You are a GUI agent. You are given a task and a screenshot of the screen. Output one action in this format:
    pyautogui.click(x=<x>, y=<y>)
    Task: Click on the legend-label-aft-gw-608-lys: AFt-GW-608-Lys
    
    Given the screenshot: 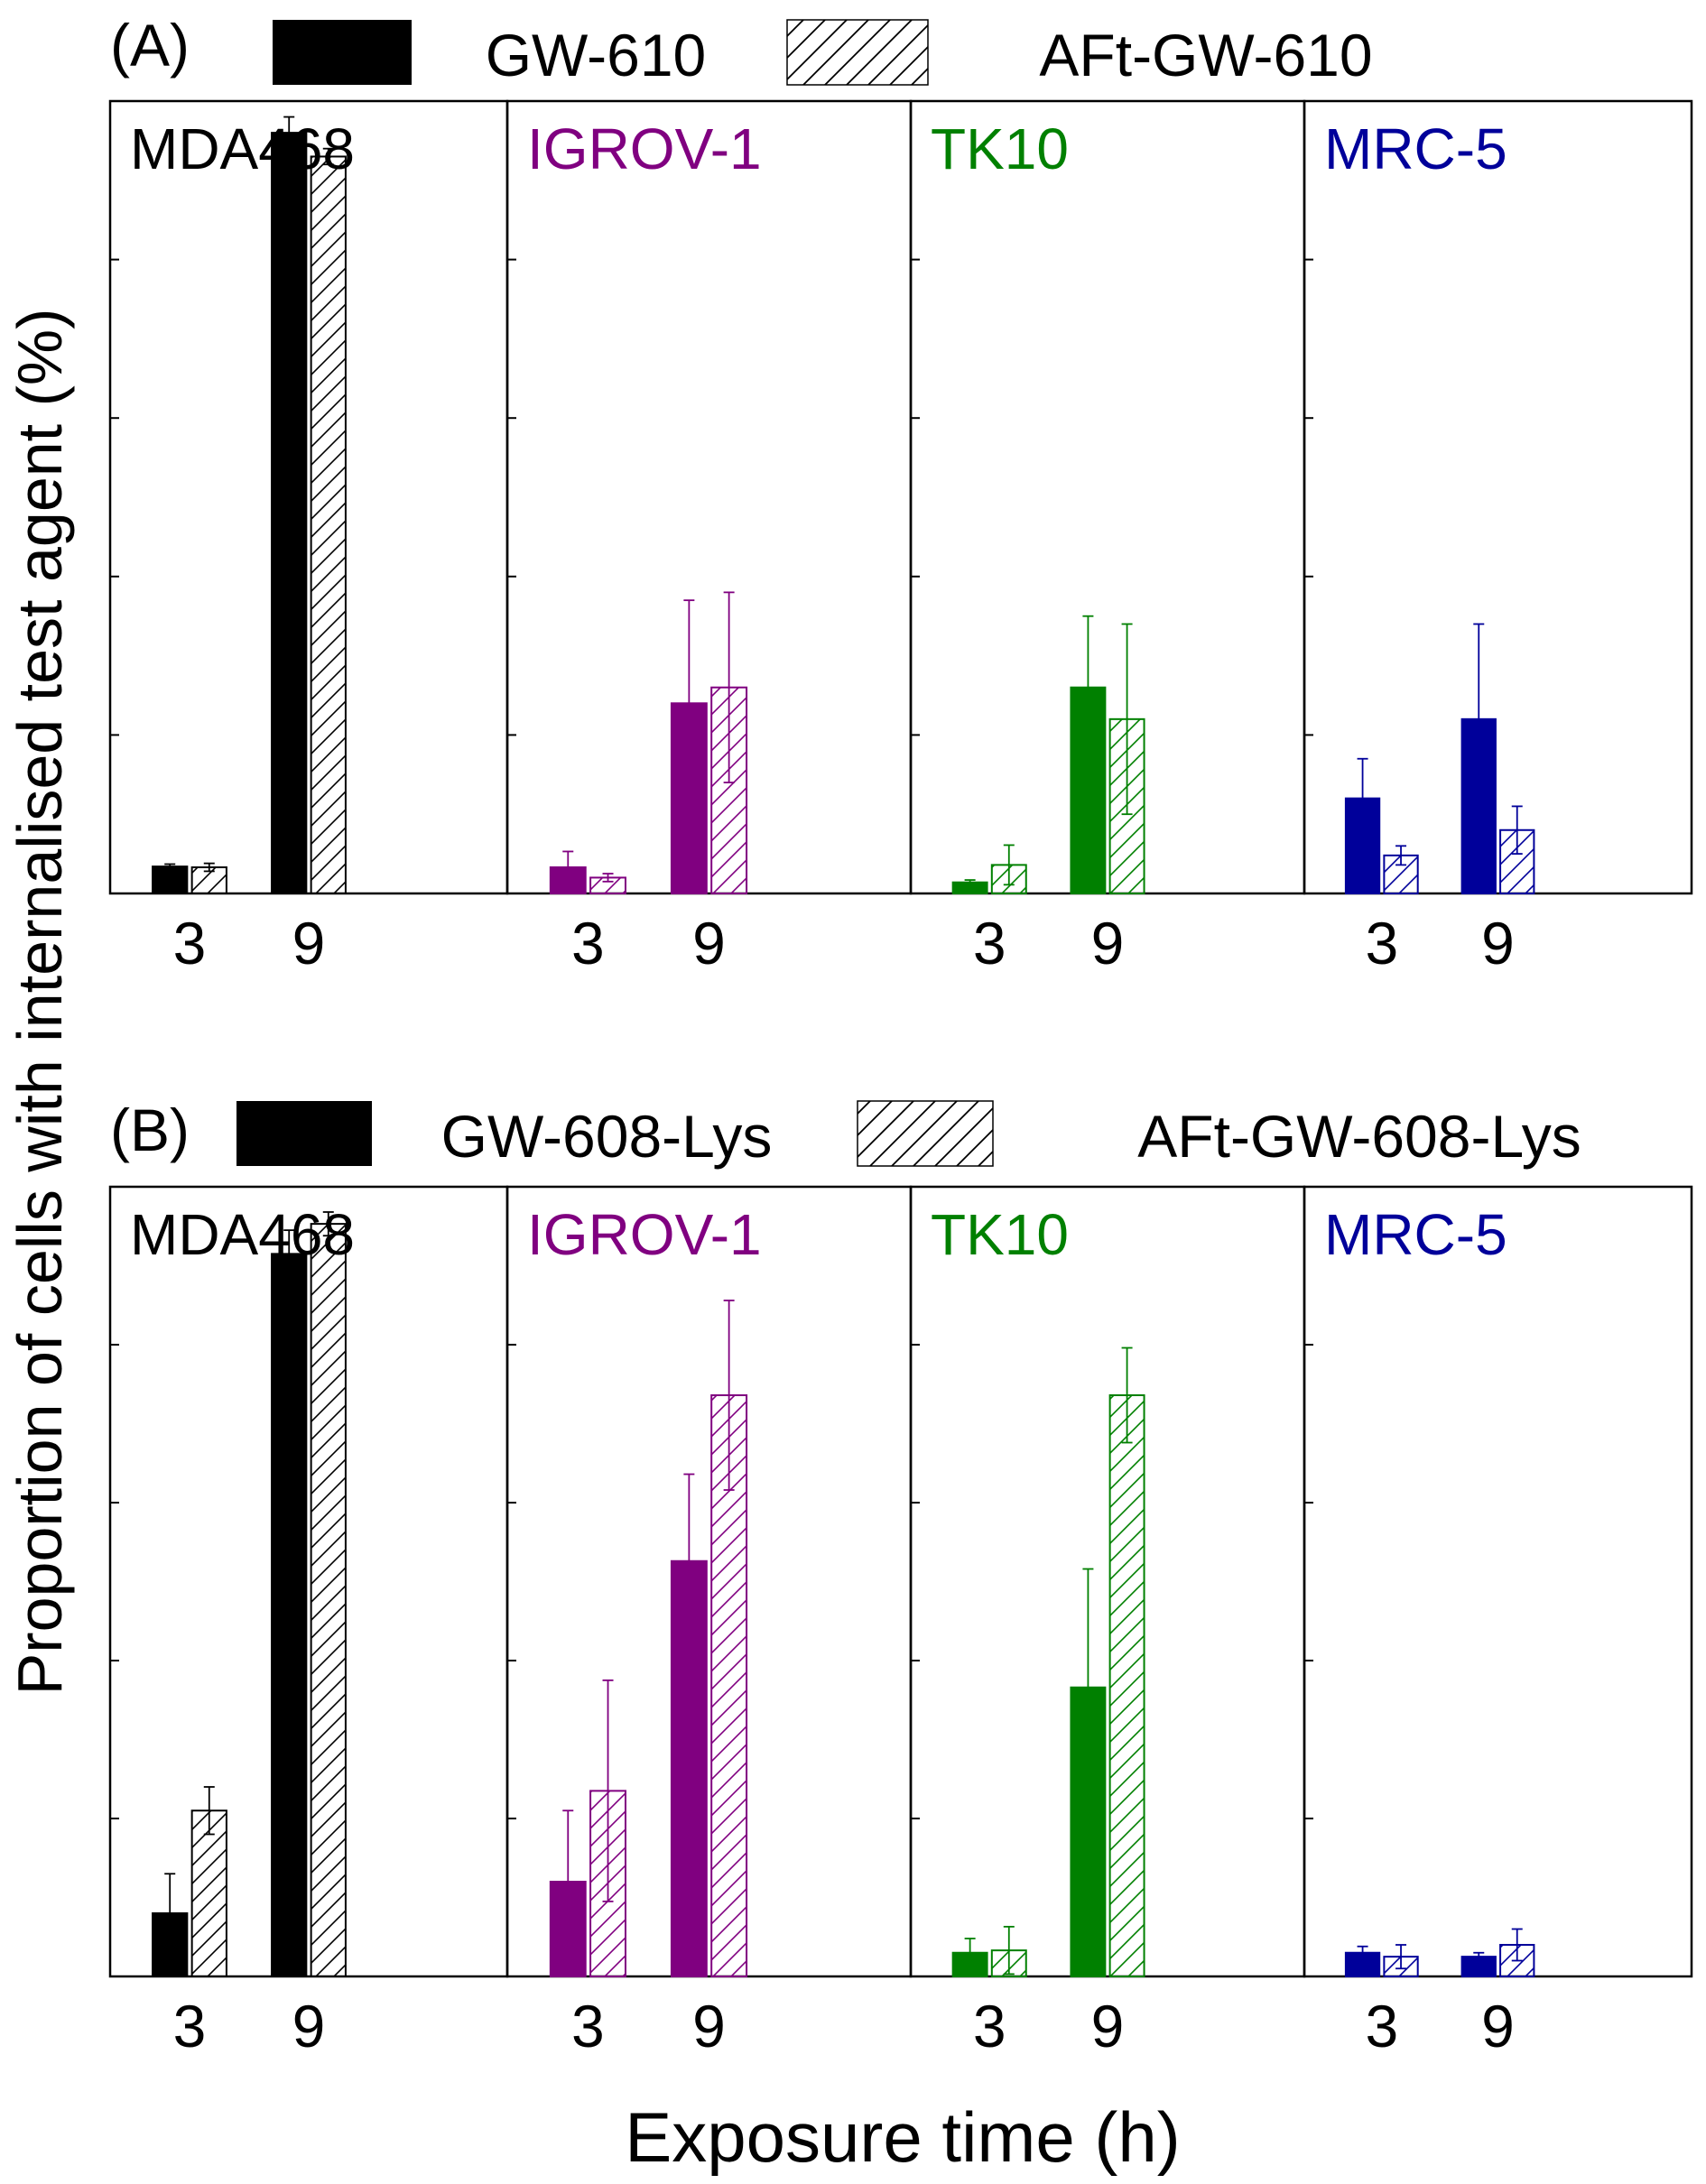 What is the action you would take?
    pyautogui.click(x=1359, y=1136)
    